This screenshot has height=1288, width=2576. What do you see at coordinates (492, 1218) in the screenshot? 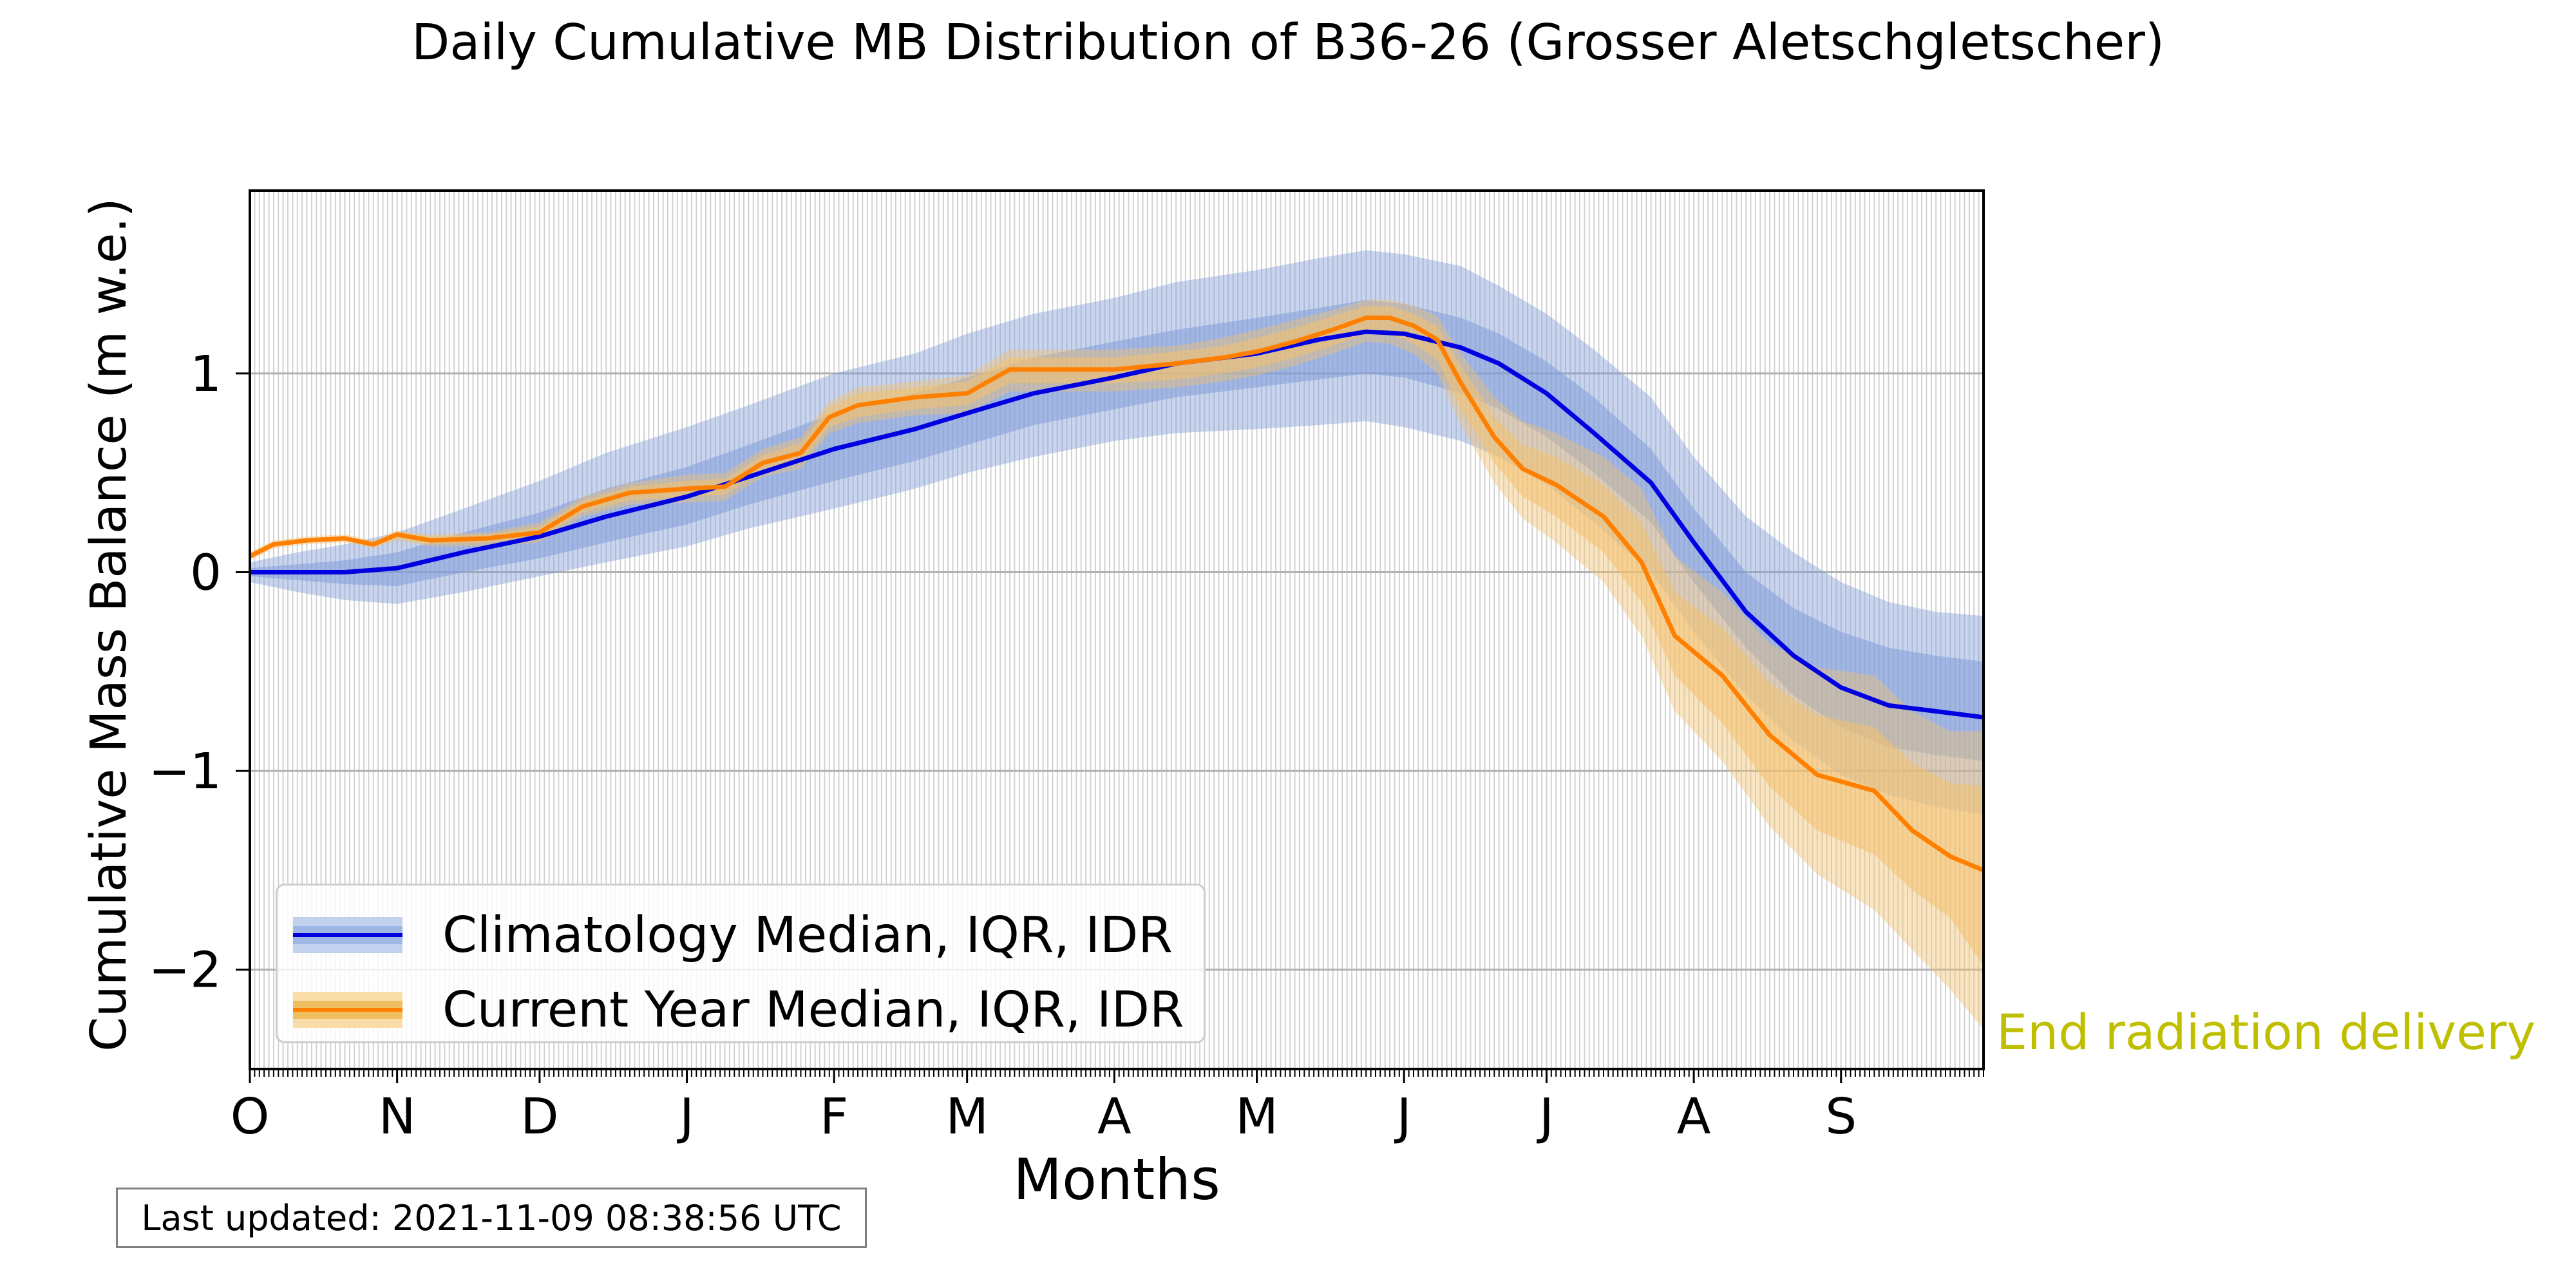
I see `last-updated-box: Last updated: 2021-11-09 08:38:56 UTC` at bounding box center [492, 1218].